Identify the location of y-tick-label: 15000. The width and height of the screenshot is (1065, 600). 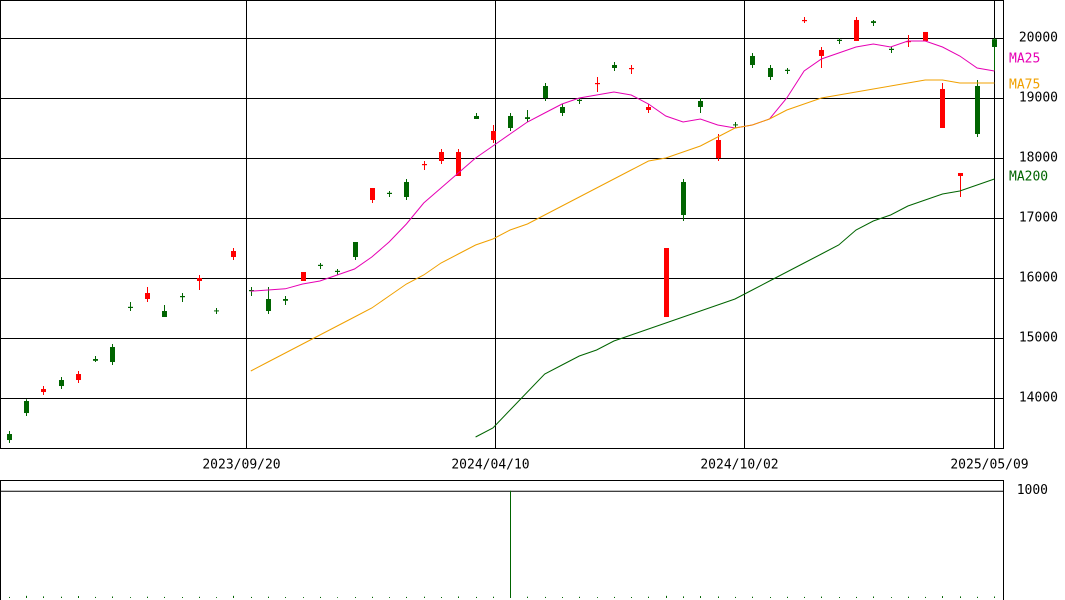
(1038, 338).